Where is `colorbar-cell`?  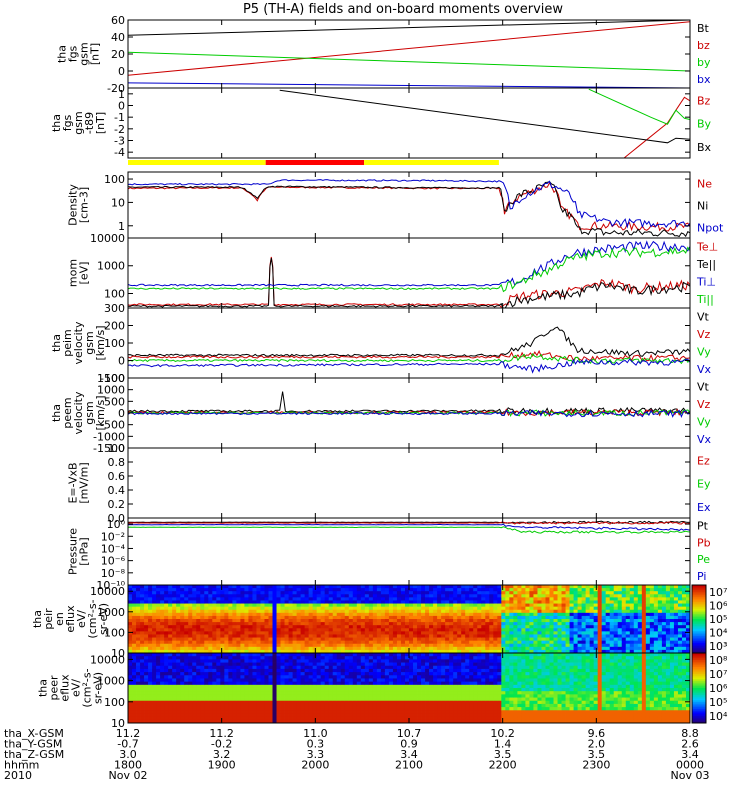
colorbar-cell is located at coordinates (699, 621).